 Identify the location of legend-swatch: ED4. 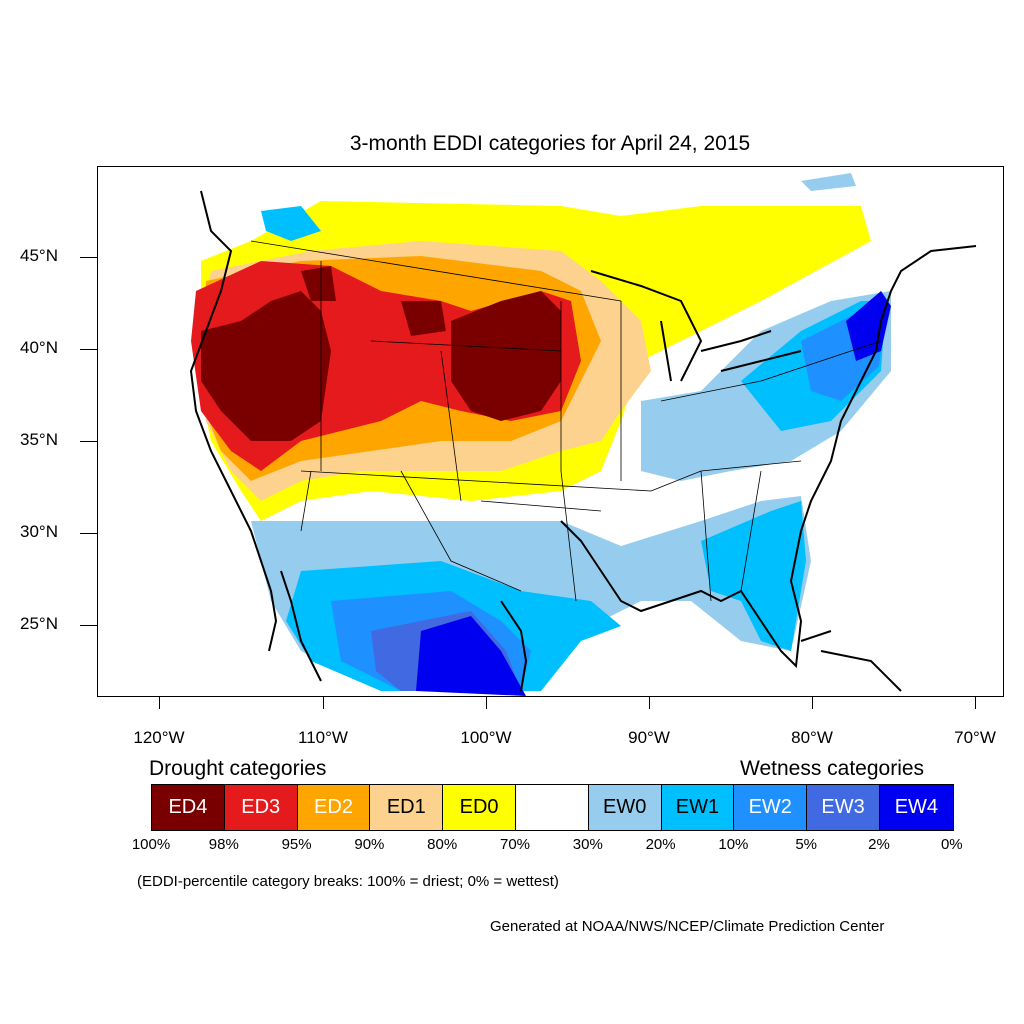
(188, 807).